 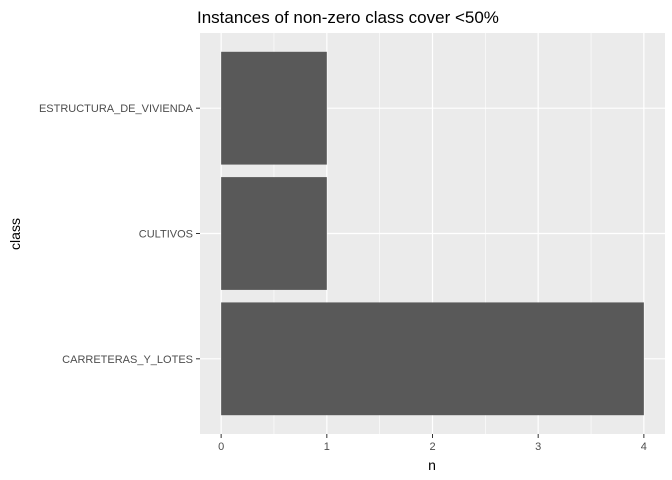 What do you see at coordinates (327, 447) in the screenshot?
I see `x-tick-label: 1` at bounding box center [327, 447].